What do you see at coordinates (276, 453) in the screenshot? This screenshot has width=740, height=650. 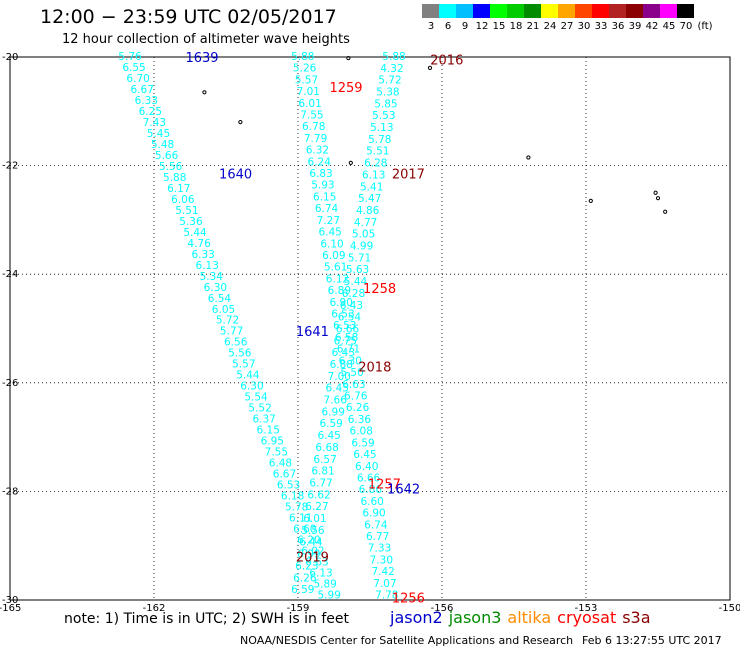 I see `wave-height-value: 7.55` at bounding box center [276, 453].